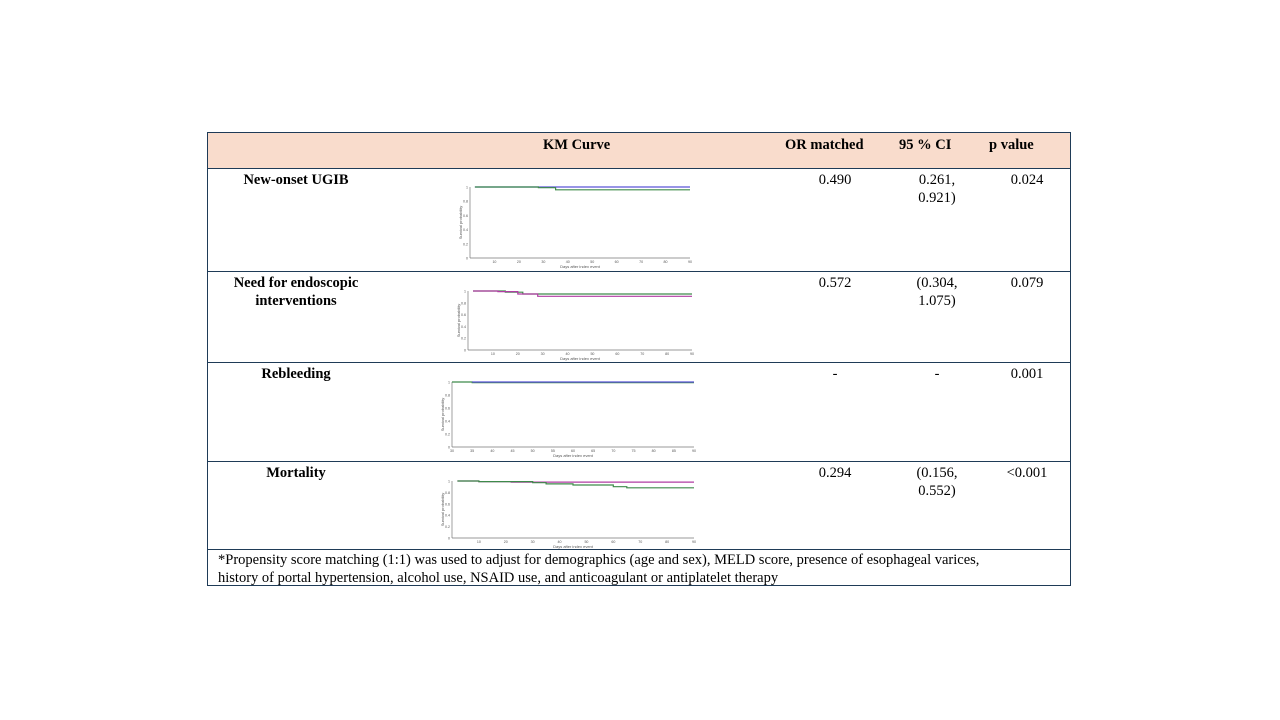 The height and width of the screenshot is (720, 1280). I want to click on or-value: -, so click(835, 374).